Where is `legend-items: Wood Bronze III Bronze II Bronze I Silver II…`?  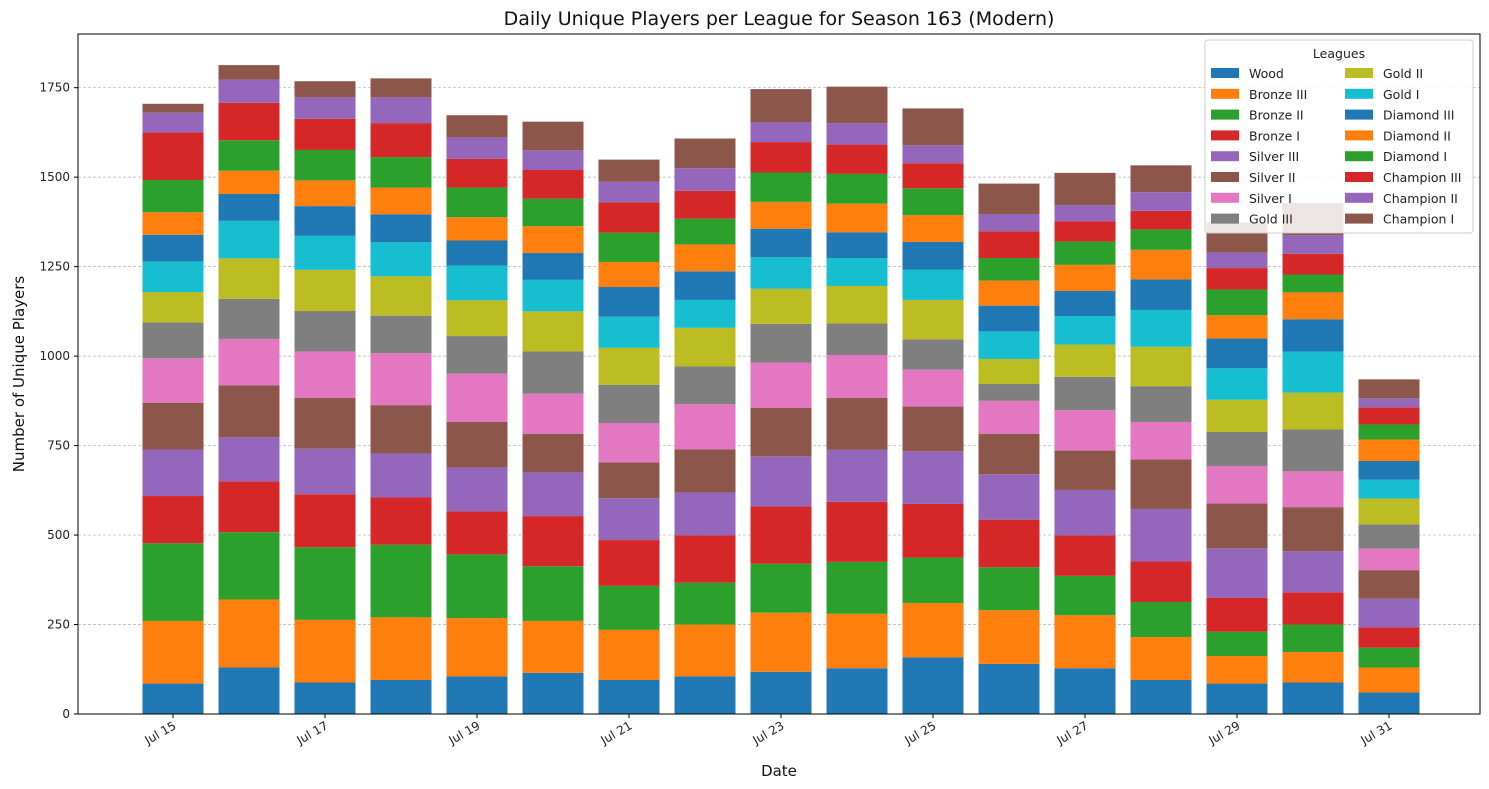
legend-items: Wood Bronze III Bronze II Bronze I Silver II… is located at coordinates (1336, 146).